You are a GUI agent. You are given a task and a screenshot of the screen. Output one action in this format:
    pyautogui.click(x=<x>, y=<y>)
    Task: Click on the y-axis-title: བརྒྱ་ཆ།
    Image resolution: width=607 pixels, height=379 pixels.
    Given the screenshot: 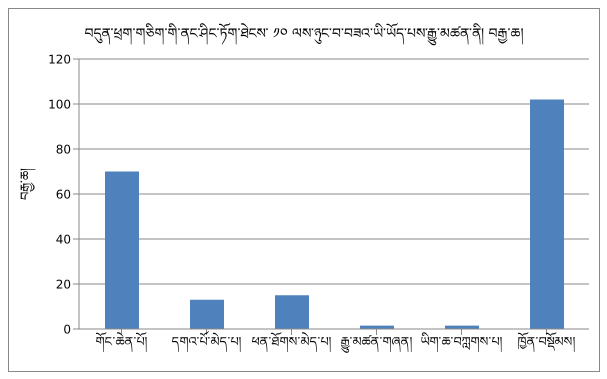 What is the action you would take?
    pyautogui.click(x=27, y=184)
    